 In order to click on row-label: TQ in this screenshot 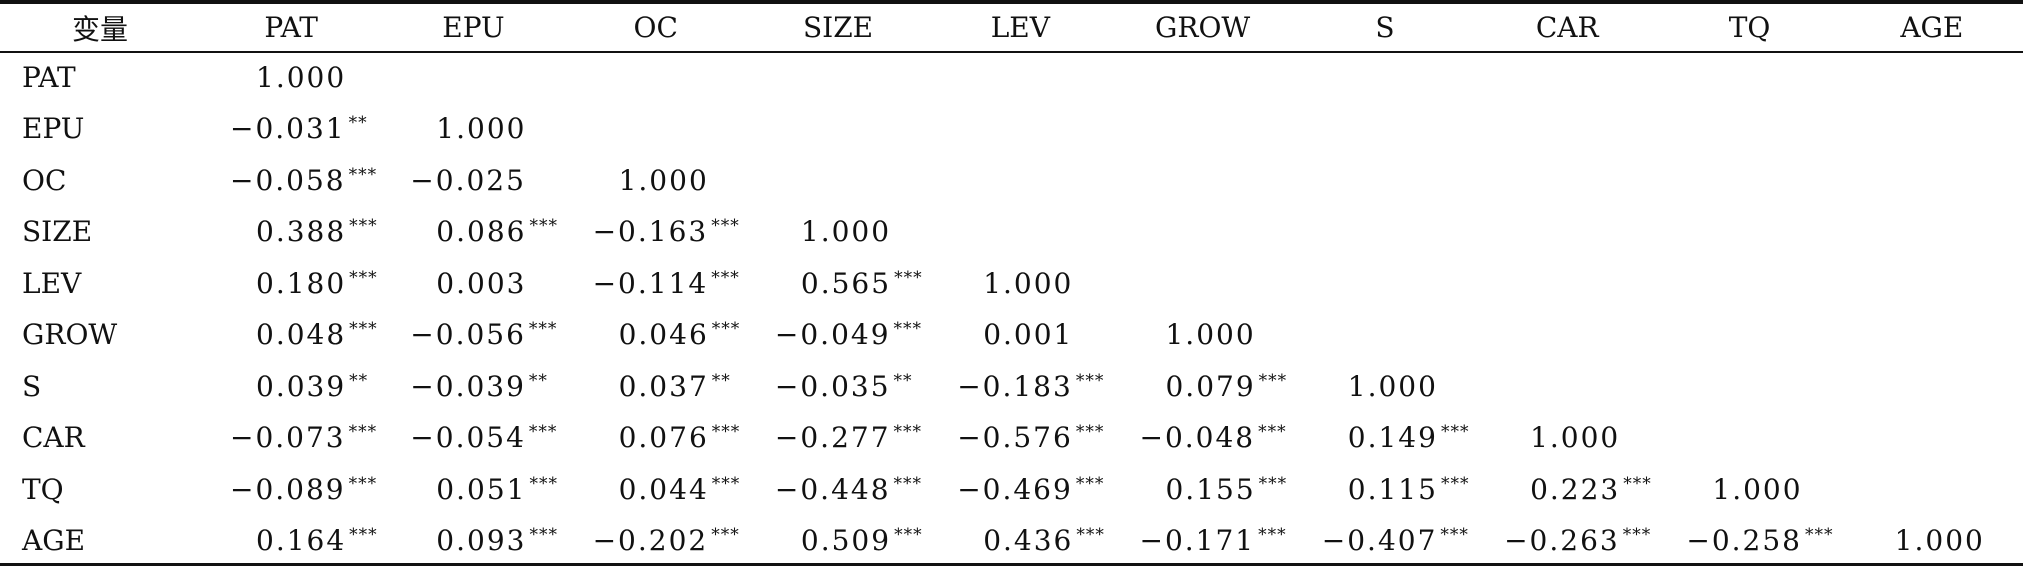, I will do `click(43, 489)`.